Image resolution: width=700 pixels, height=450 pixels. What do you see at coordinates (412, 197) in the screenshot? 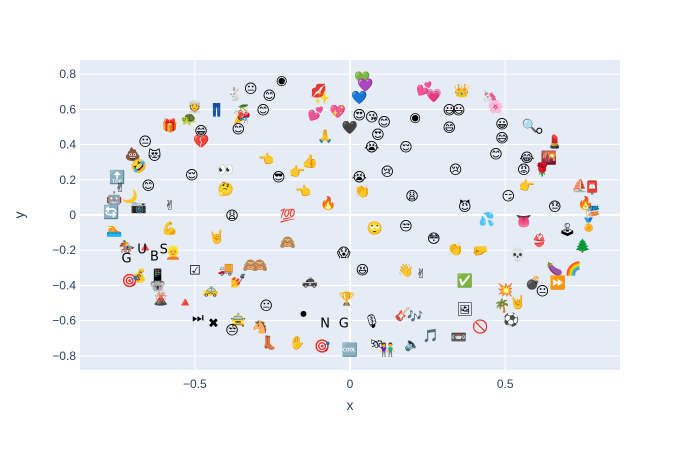
I see `scatter-point: 😩` at bounding box center [412, 197].